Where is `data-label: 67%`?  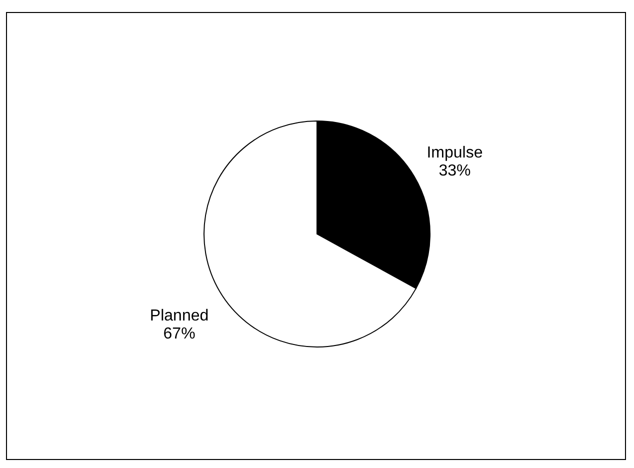
data-label: 67% is located at coordinates (179, 333).